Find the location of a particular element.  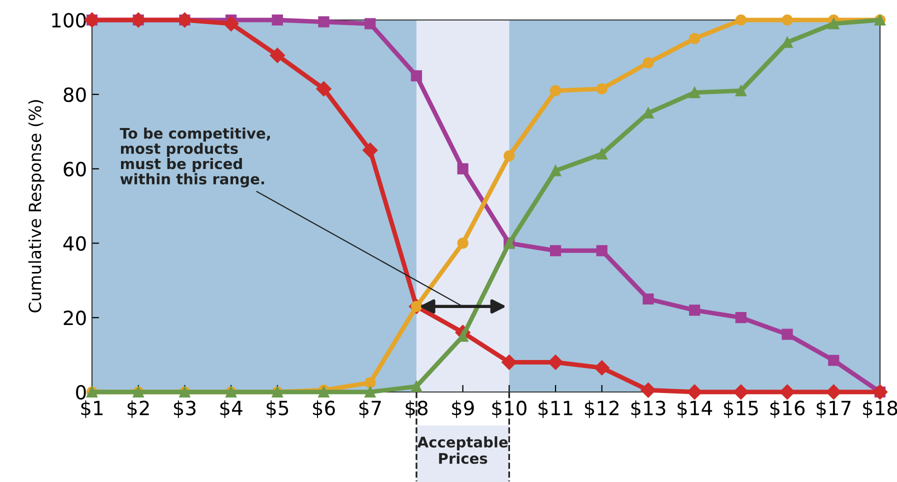

x-tick-label: $5 is located at coordinates (277, 409).